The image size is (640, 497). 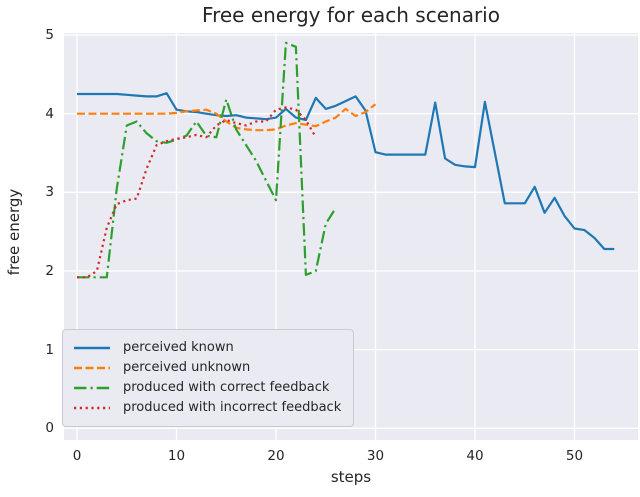 What do you see at coordinates (49, 270) in the screenshot?
I see `y-tick-label: 2` at bounding box center [49, 270].